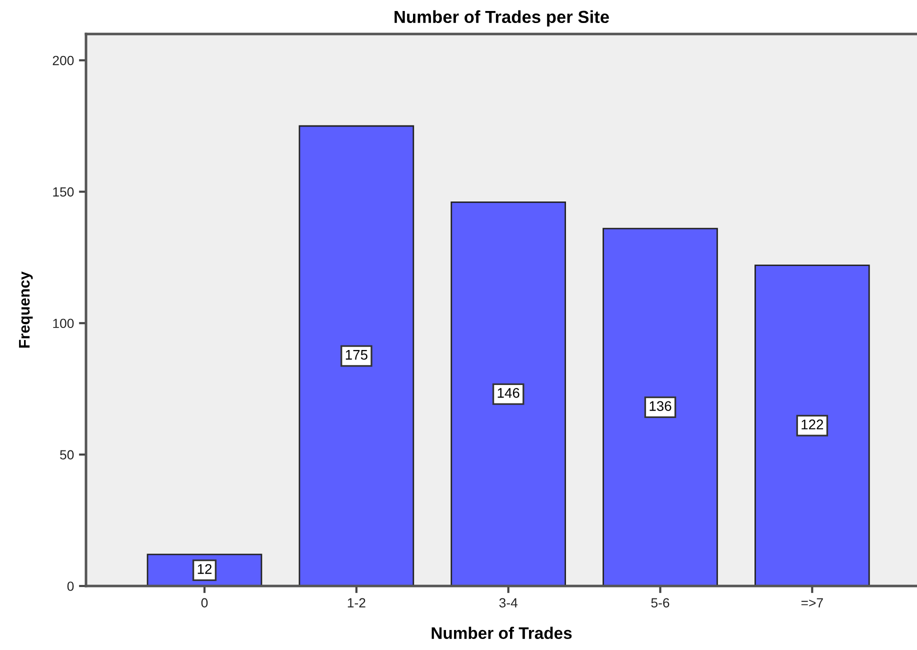  What do you see at coordinates (63, 323) in the screenshot?
I see `y-tick-label: 100` at bounding box center [63, 323].